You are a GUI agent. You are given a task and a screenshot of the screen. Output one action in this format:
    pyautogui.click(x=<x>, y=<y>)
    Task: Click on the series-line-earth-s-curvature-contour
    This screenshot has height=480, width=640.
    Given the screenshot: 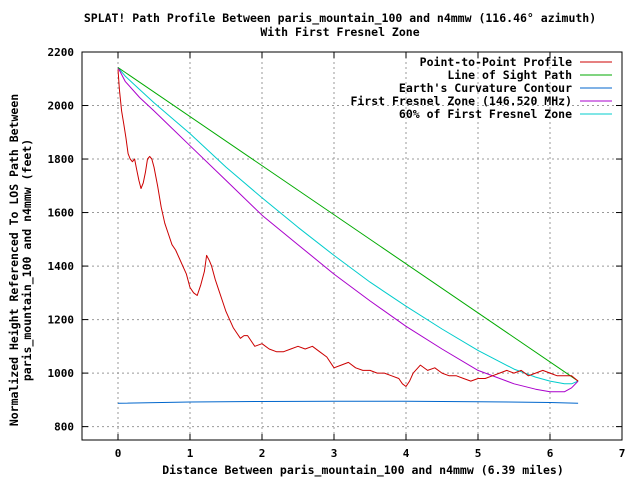 What is the action you would take?
    pyautogui.click(x=348, y=402)
    